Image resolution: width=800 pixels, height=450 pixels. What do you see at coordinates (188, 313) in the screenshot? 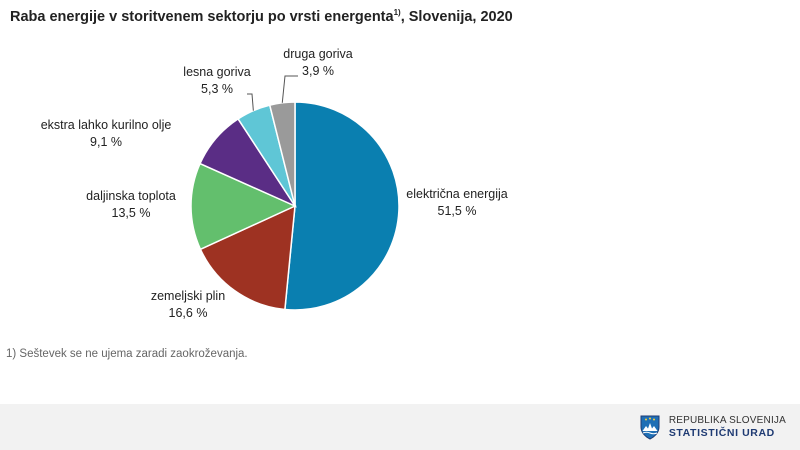
I see `slice-value-label-1: 16,6 %` at bounding box center [188, 313].